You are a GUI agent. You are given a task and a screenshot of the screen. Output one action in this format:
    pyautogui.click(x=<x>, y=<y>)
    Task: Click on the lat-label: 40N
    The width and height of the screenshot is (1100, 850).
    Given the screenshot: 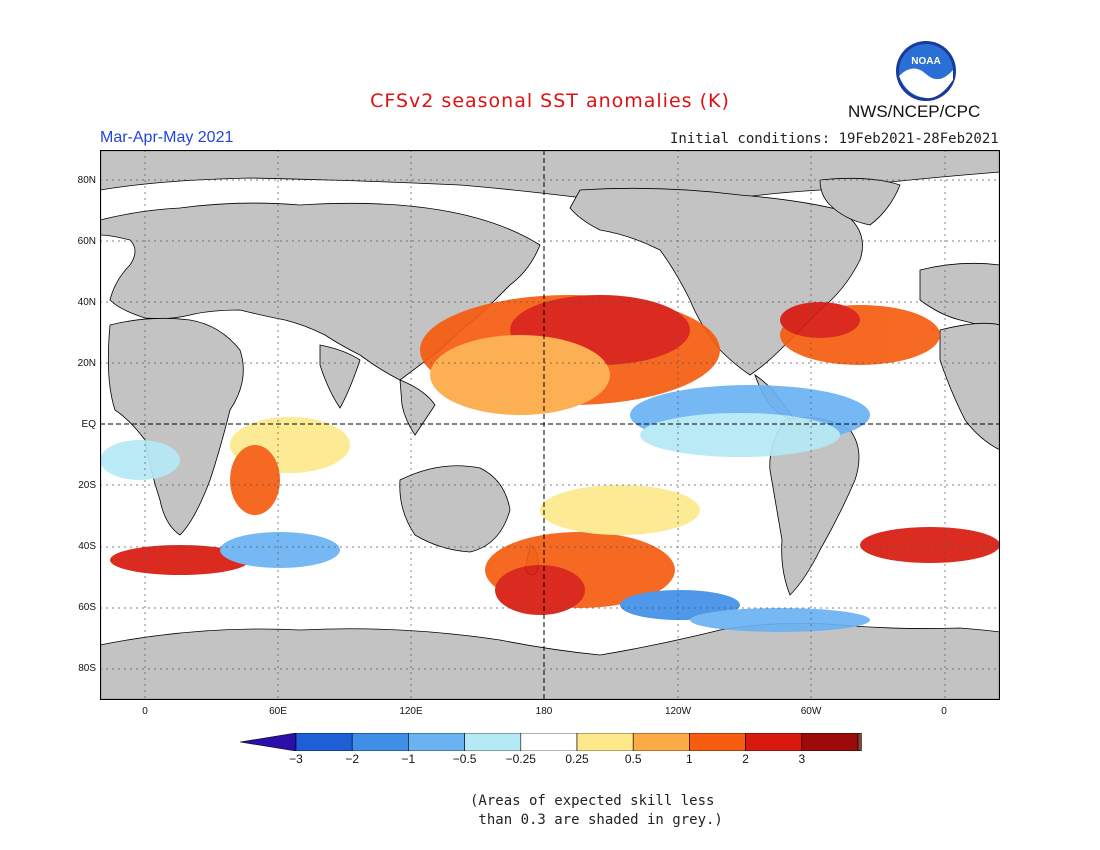 What is the action you would take?
    pyautogui.click(x=86, y=302)
    